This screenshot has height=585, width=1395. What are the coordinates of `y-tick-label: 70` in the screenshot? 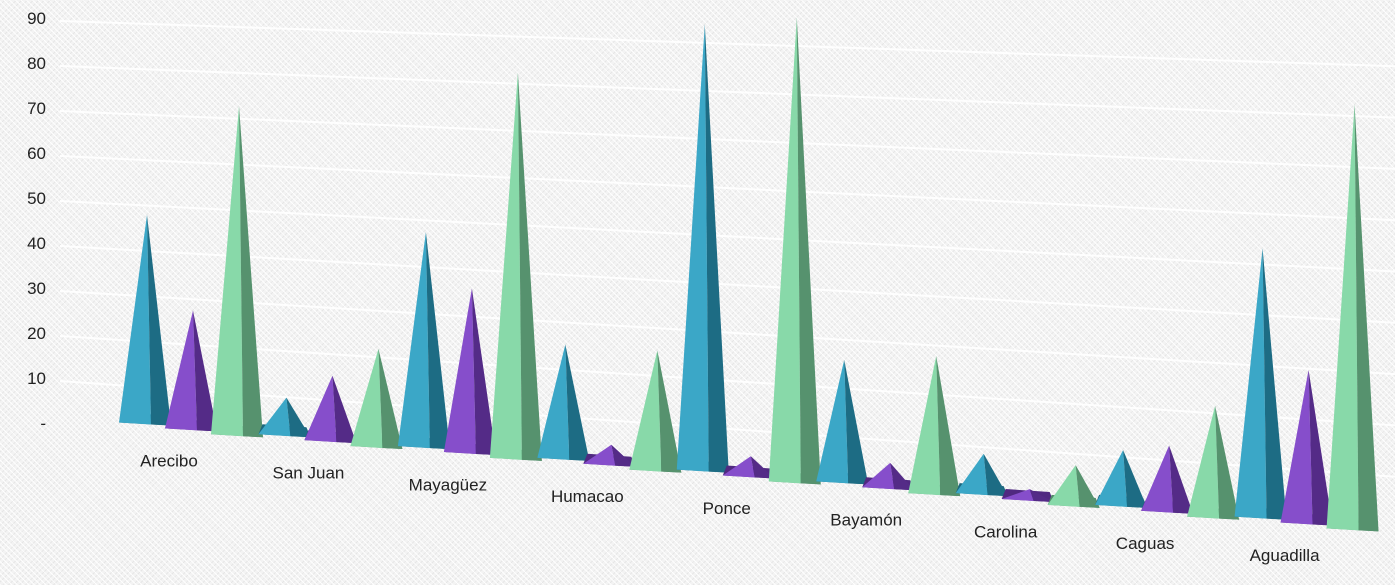 It's located at (36, 108).